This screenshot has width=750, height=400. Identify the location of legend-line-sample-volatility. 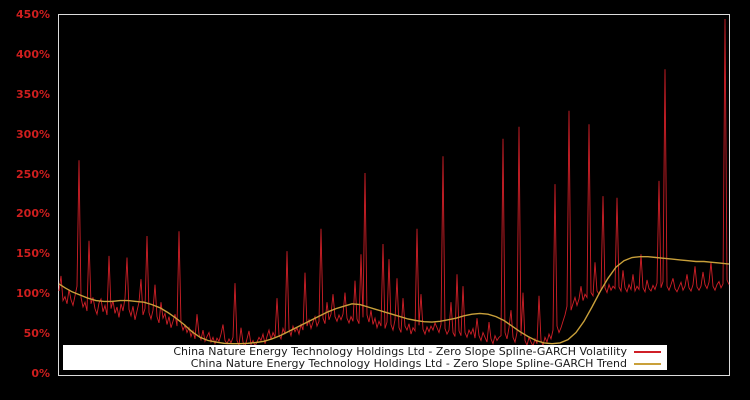
(647, 351).